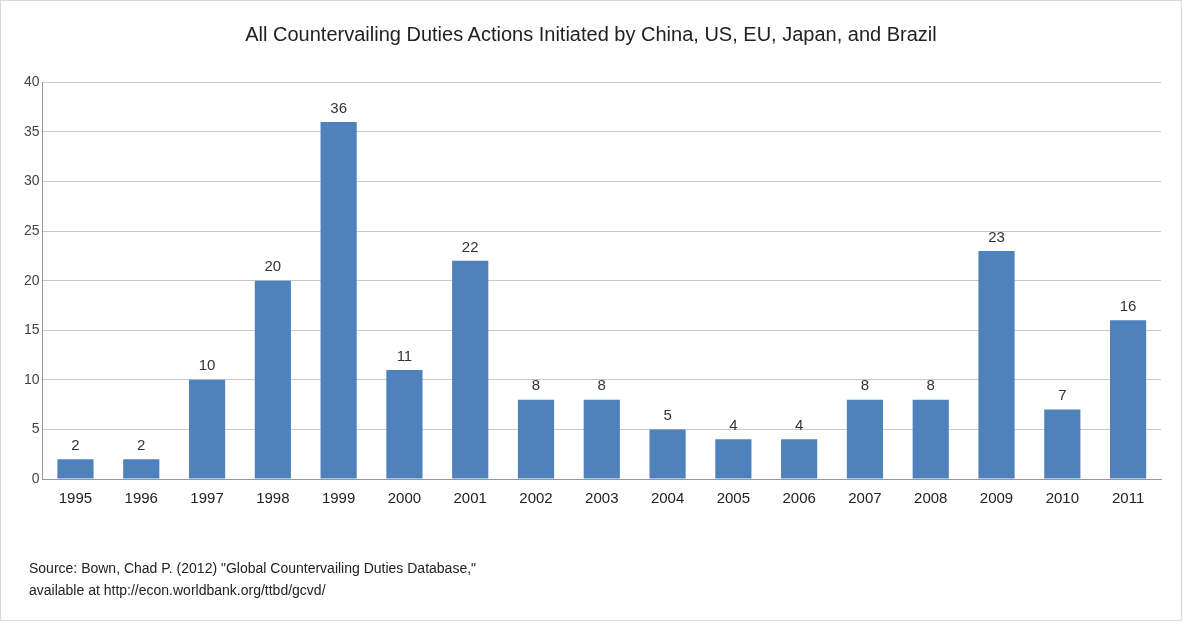 This screenshot has width=1182, height=621. I want to click on x-tick-label: 2009, so click(996, 498).